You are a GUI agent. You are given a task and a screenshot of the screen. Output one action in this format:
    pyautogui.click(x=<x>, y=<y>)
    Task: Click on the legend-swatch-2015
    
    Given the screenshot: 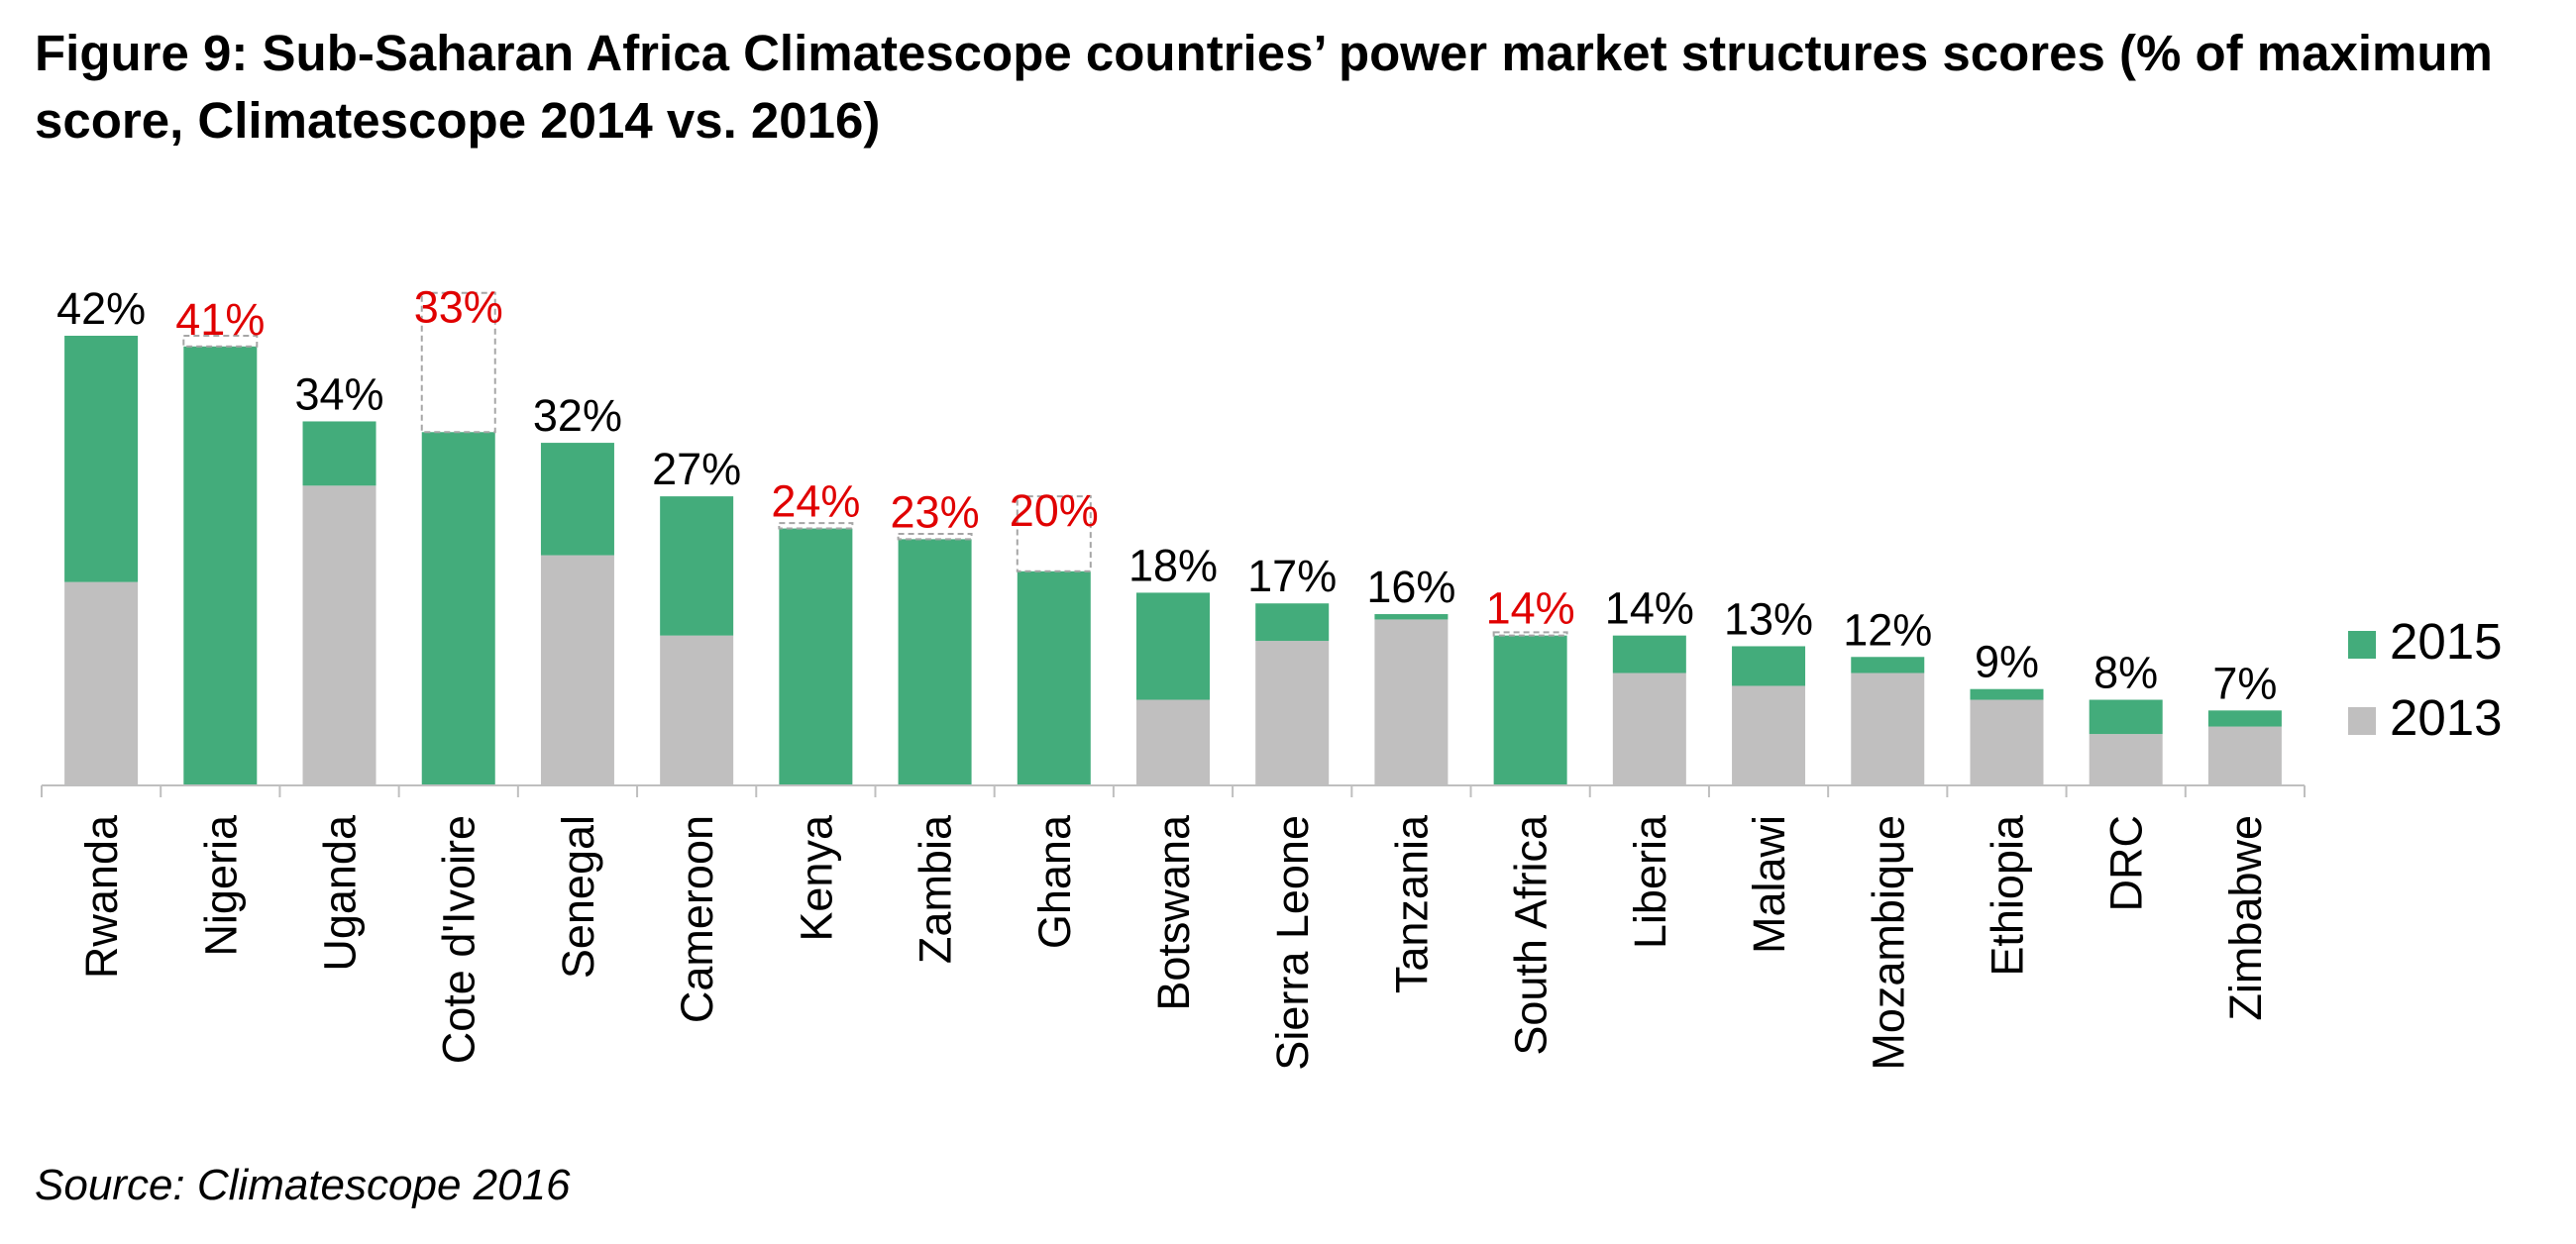 What is the action you would take?
    pyautogui.click(x=2362, y=645)
    